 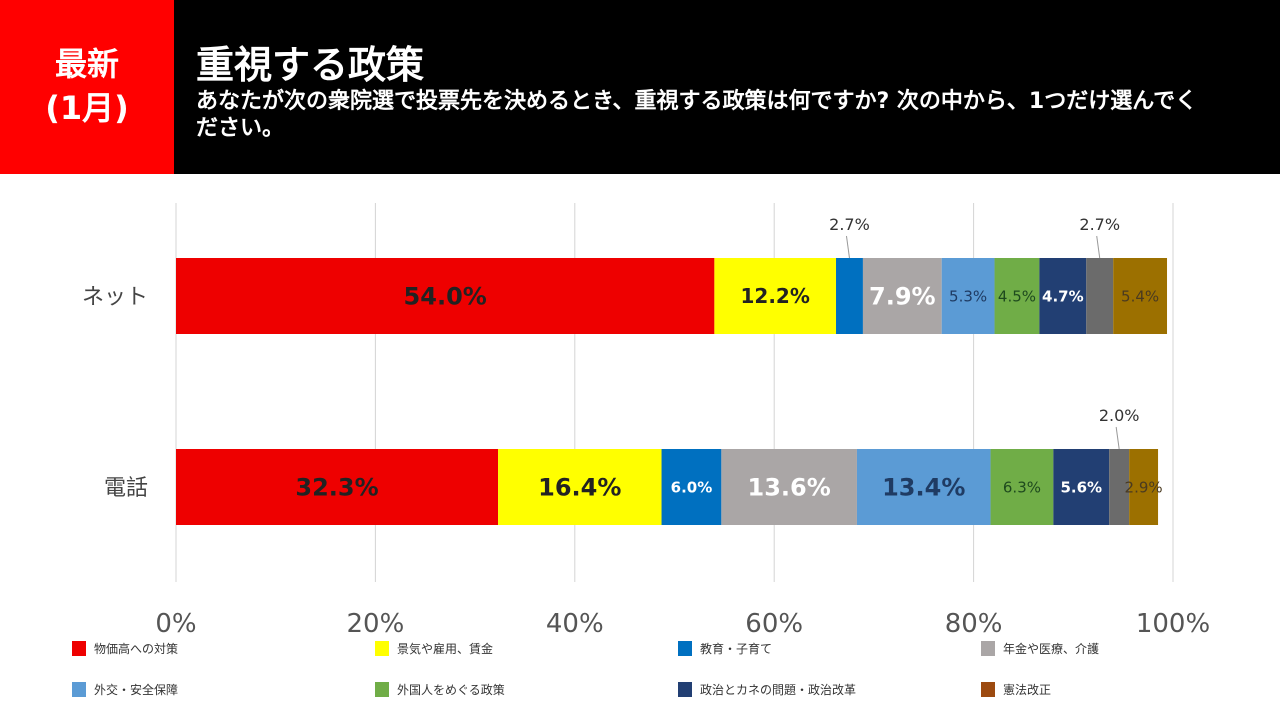 I want to click on data-label: 6.3%, so click(x=1022, y=487).